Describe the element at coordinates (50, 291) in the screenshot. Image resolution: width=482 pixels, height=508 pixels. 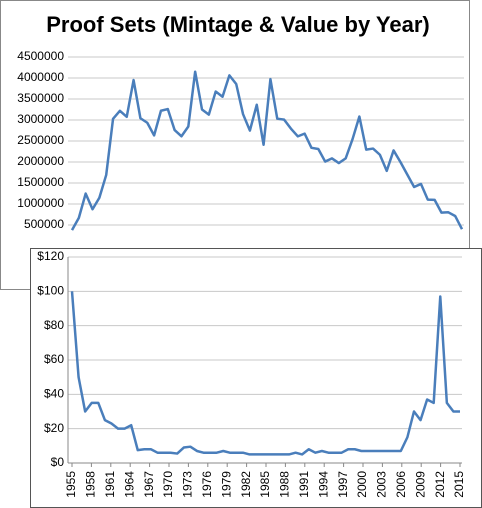
I see `y-tick-label: $100` at that location.